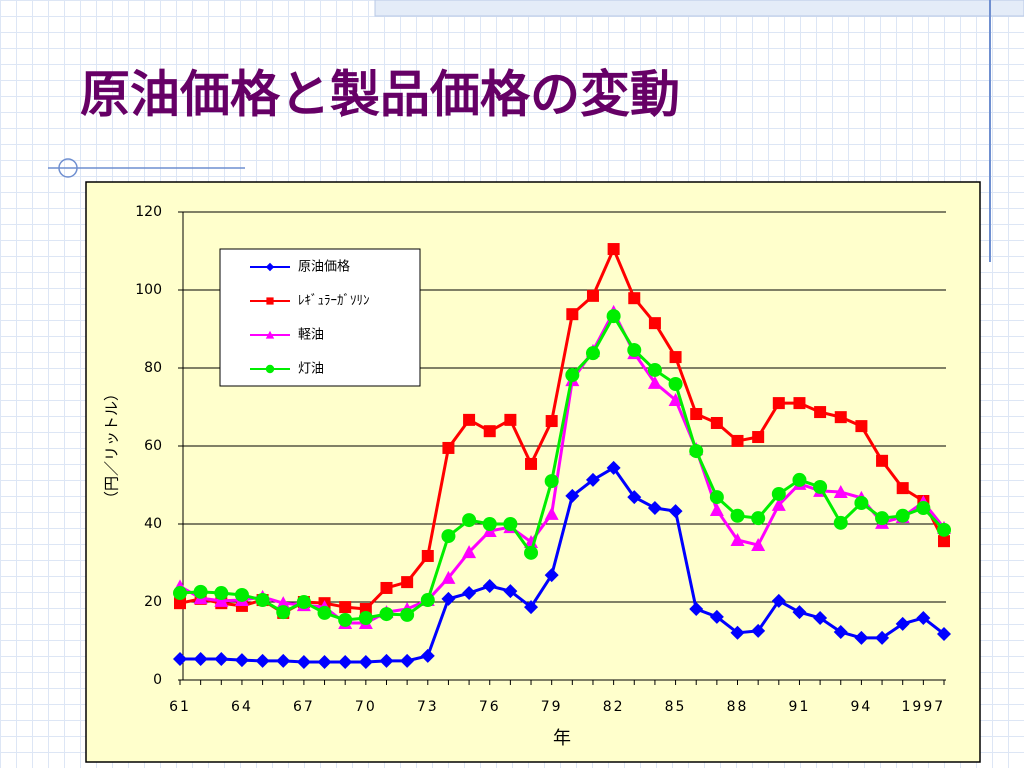  Describe the element at coordinates (428, 707) in the screenshot. I see `x-tick-label: 73` at that location.